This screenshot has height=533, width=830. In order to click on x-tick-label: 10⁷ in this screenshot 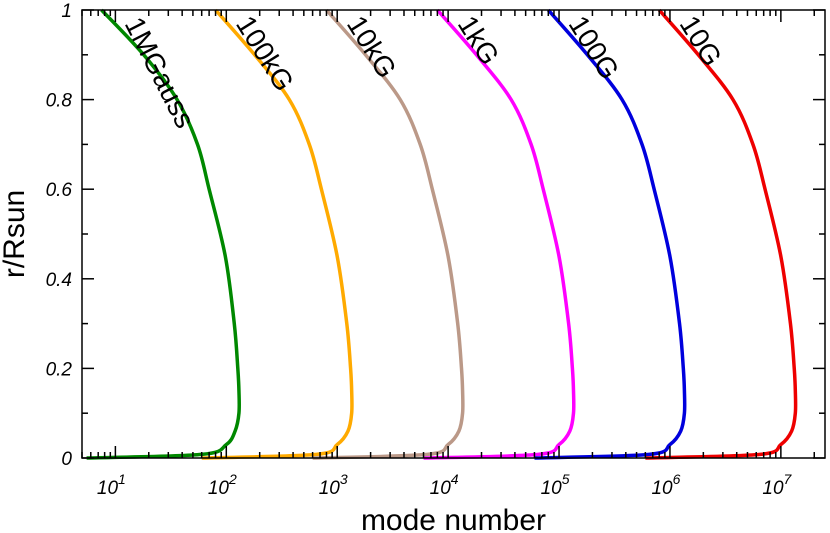, I will do `click(777, 485)`.